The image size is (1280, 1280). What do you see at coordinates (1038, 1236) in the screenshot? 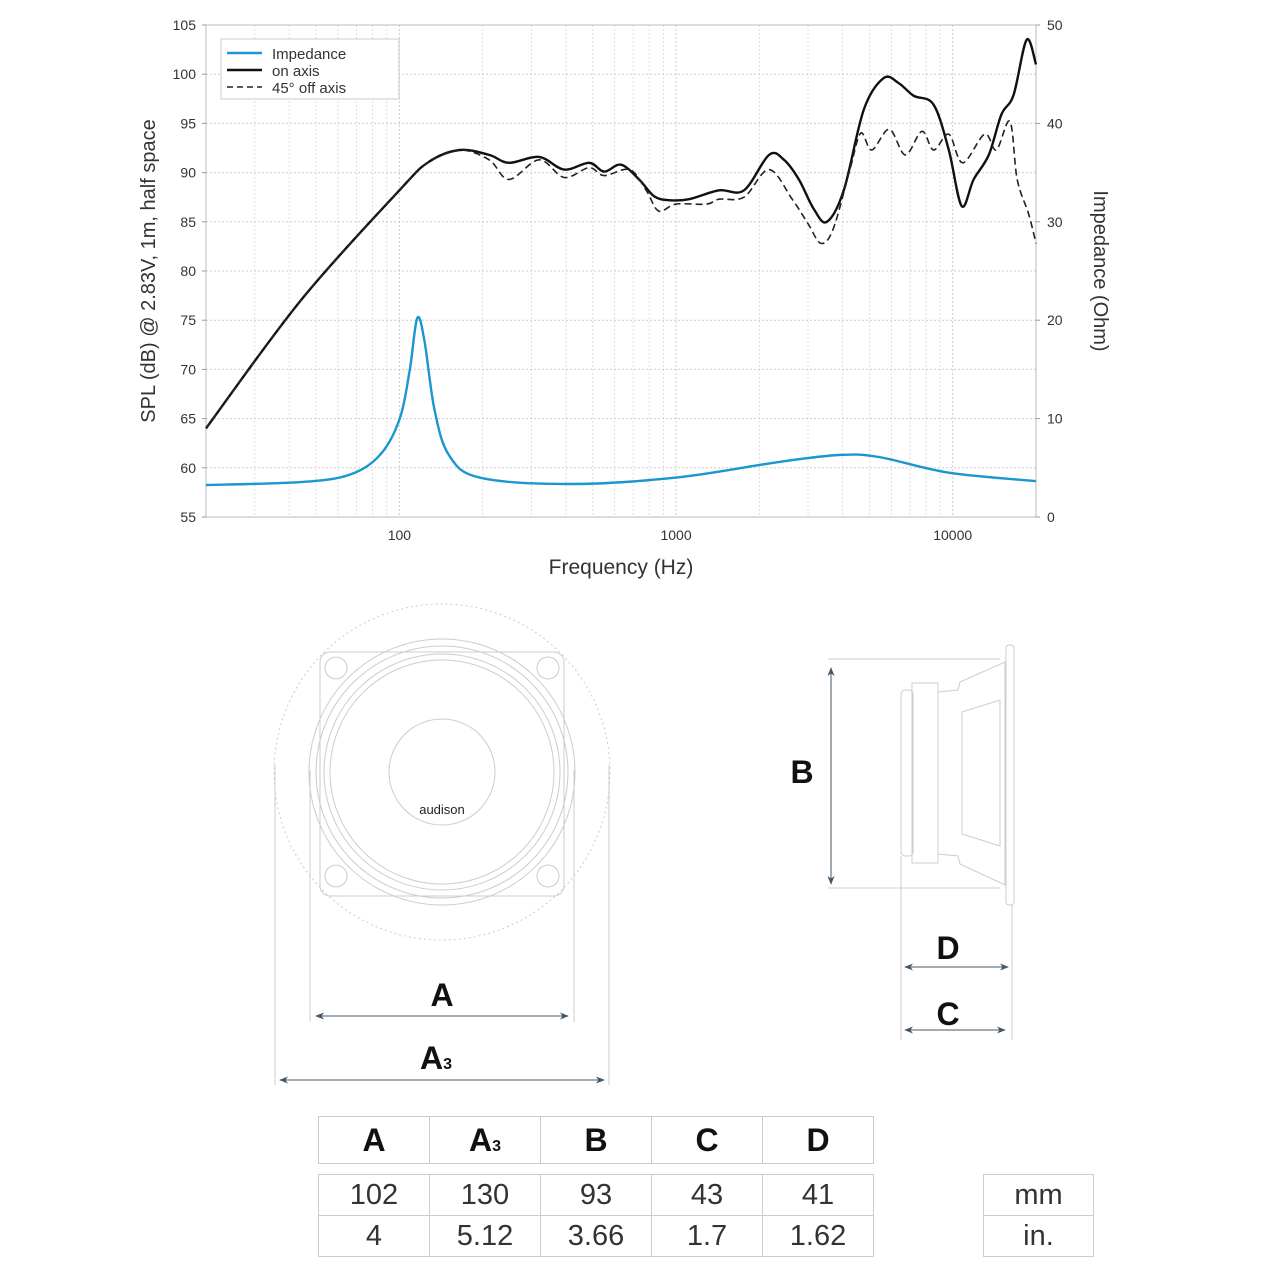
I see `unit-cell: in.` at bounding box center [1038, 1236].